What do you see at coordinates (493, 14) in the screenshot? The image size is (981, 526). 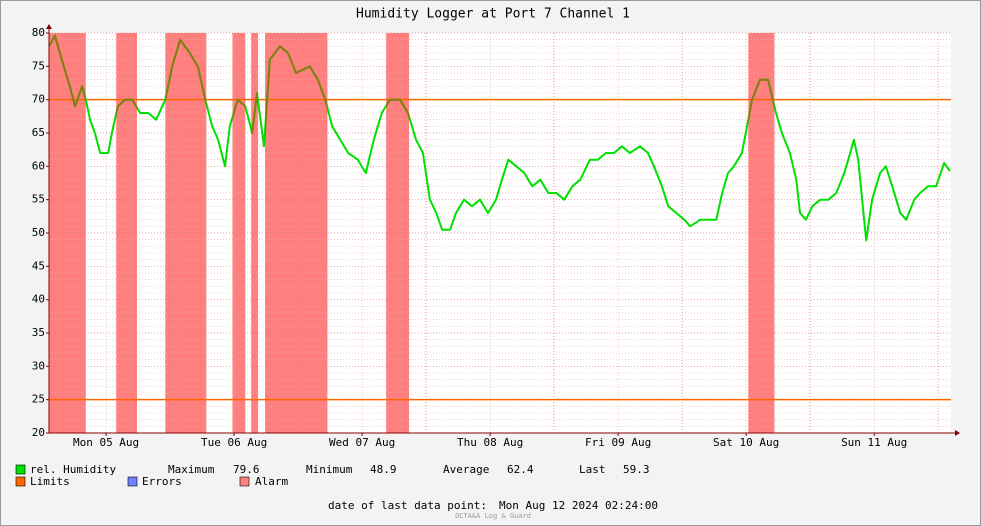 I see `chart-title: Humidity Logger at Port 7 Channel 1` at bounding box center [493, 14].